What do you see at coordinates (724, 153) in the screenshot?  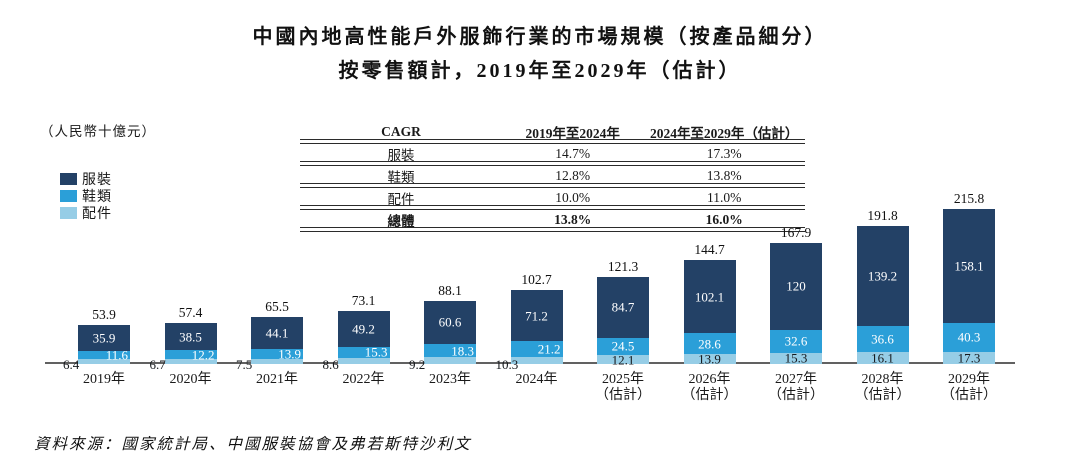 I see `cagr-row-period2: 17.3%` at bounding box center [724, 153].